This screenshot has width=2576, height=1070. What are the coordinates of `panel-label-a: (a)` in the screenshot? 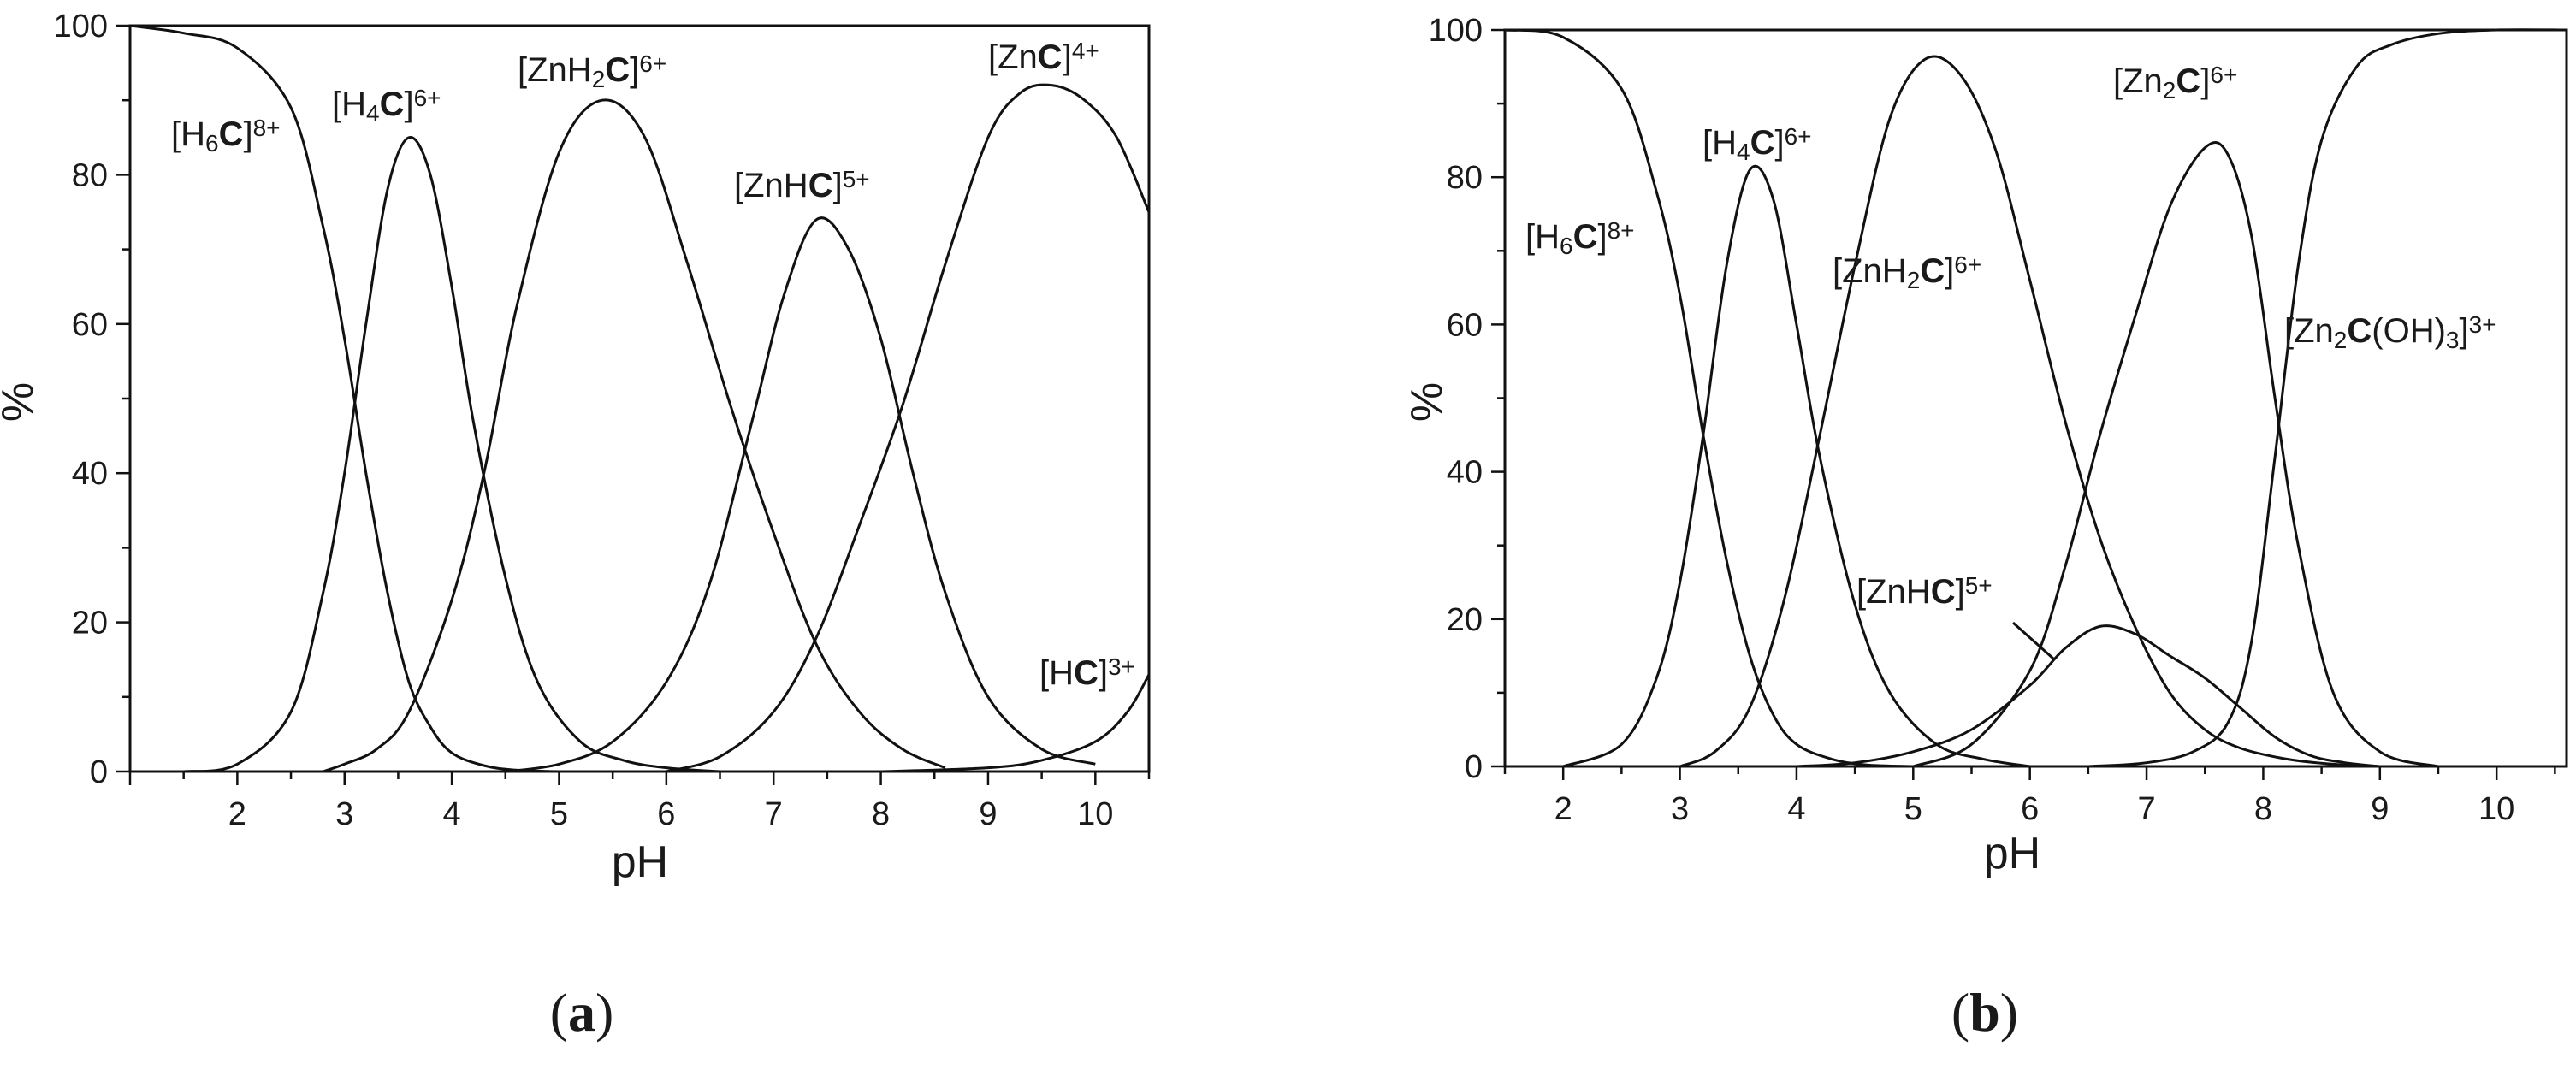 It's located at (582, 1013).